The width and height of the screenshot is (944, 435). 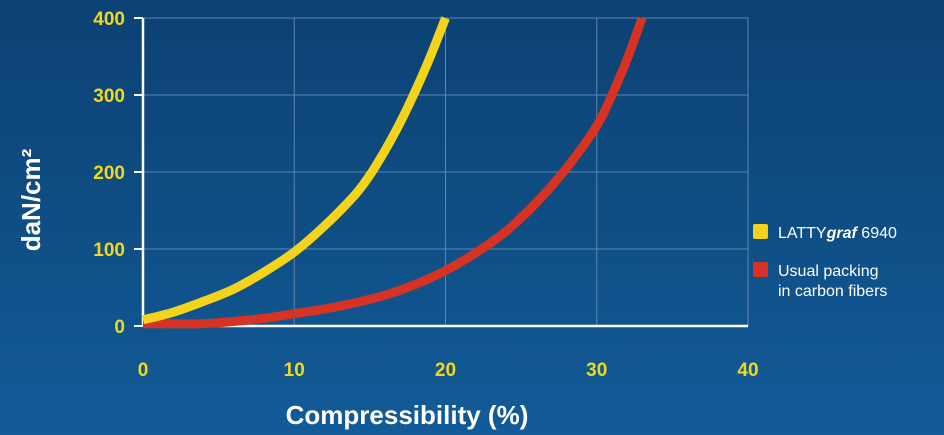 What do you see at coordinates (407, 415) in the screenshot?
I see `x-axis-title: Compressibility (%)` at bounding box center [407, 415].